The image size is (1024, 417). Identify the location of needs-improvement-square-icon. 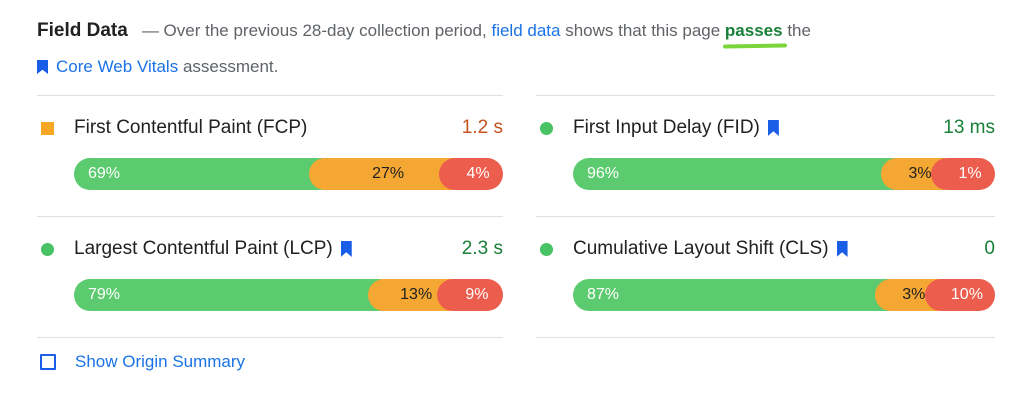
(47, 128).